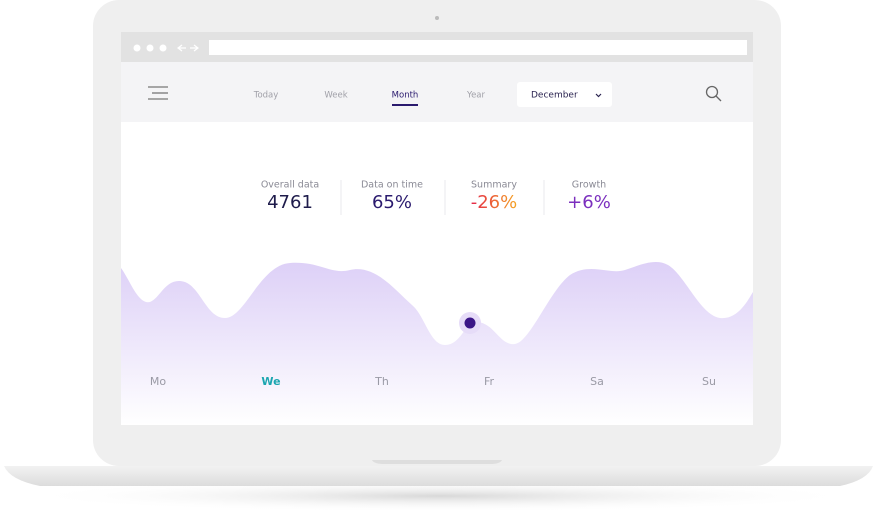 The height and width of the screenshot is (518, 881). What do you see at coordinates (554, 96) in the screenshot?
I see `dropdown-label: December` at bounding box center [554, 96].